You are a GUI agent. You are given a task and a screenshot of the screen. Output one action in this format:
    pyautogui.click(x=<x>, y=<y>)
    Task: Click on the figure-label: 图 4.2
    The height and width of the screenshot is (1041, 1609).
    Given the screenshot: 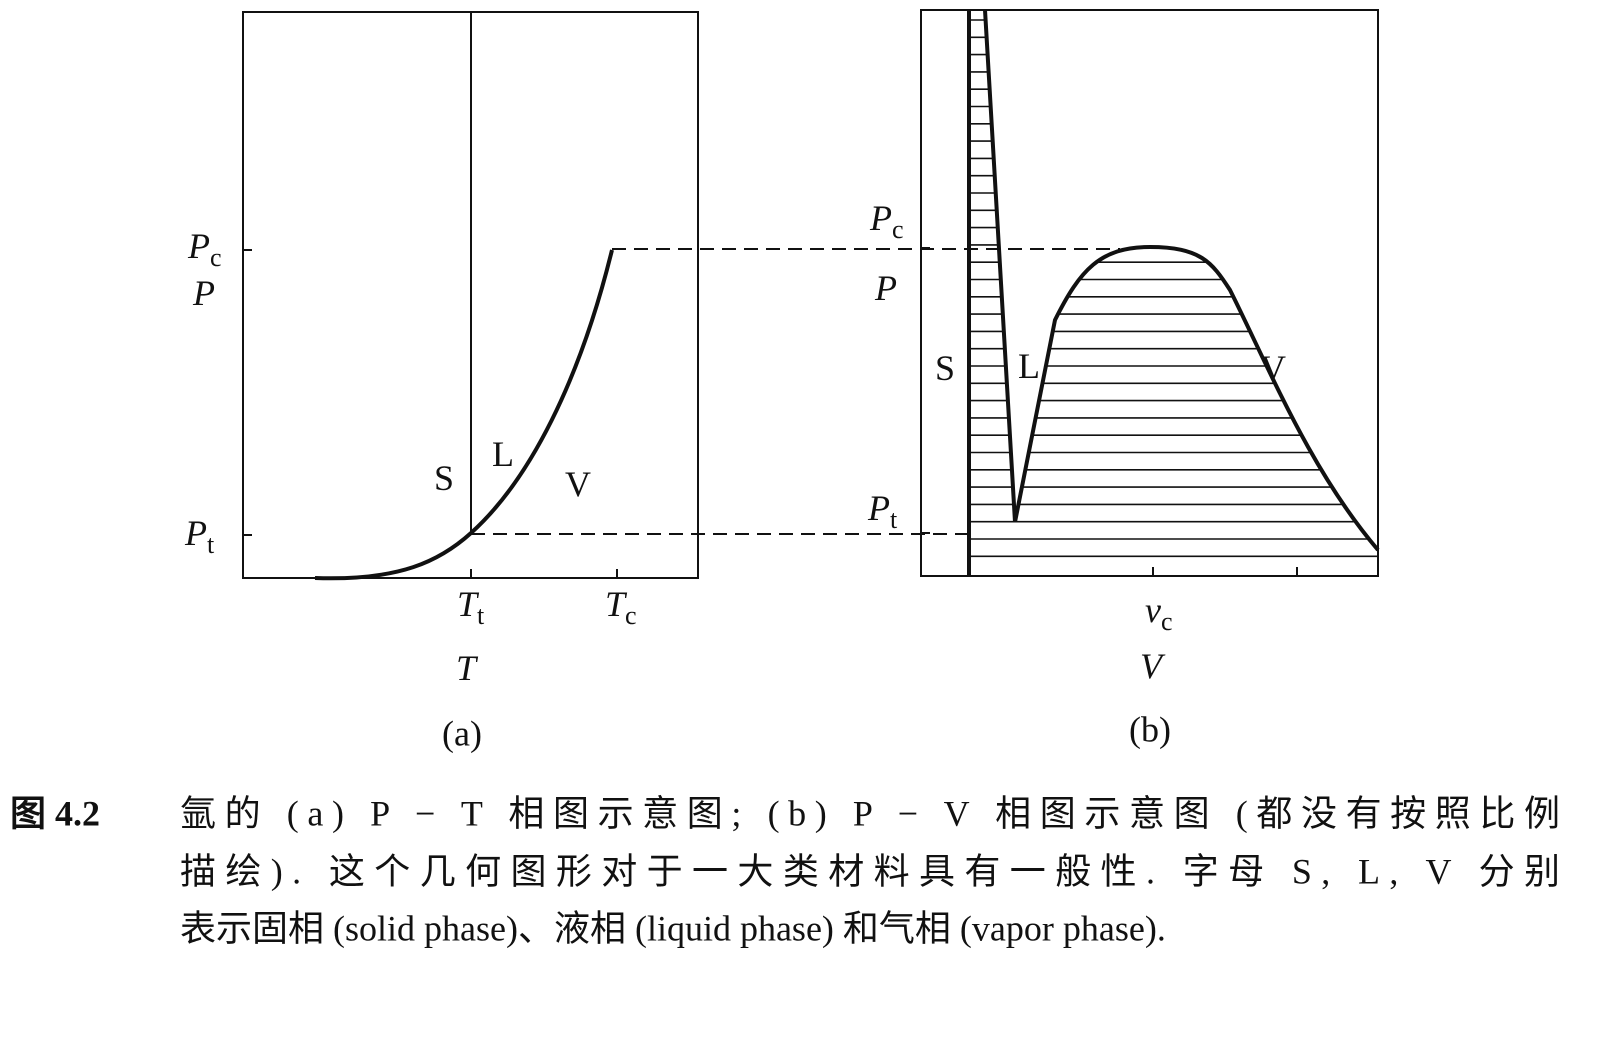 What is the action you would take?
    pyautogui.click(x=55, y=813)
    